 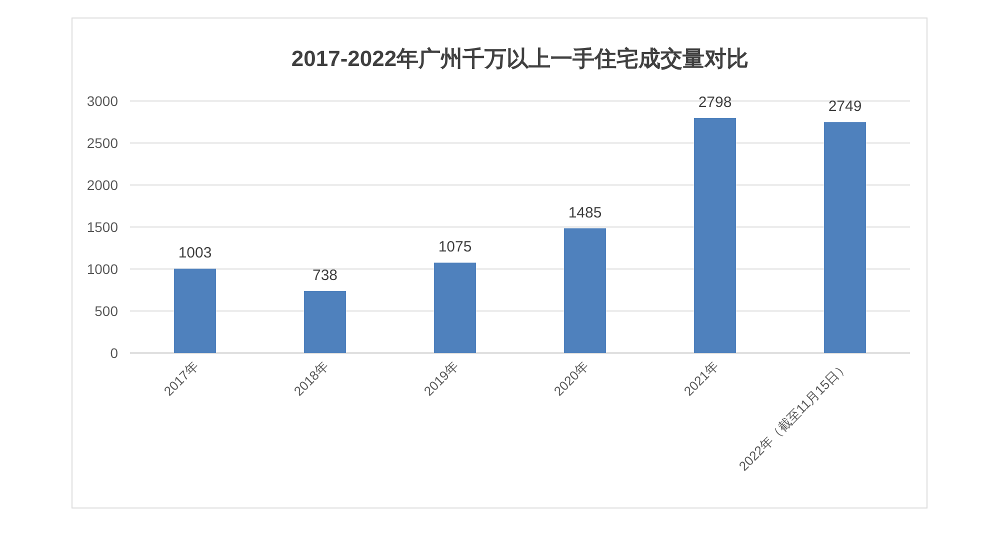 What do you see at coordinates (845, 107) in the screenshot?
I see `data-label: 2749` at bounding box center [845, 107].